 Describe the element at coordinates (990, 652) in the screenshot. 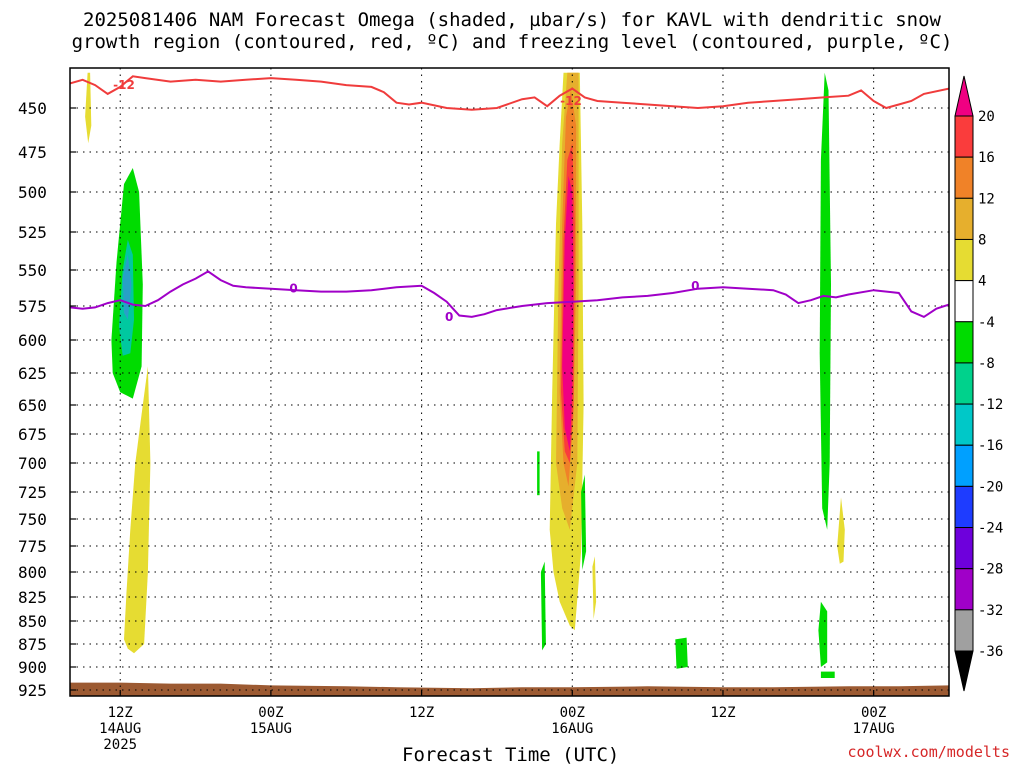

I see `colorbar-label: -36` at that location.